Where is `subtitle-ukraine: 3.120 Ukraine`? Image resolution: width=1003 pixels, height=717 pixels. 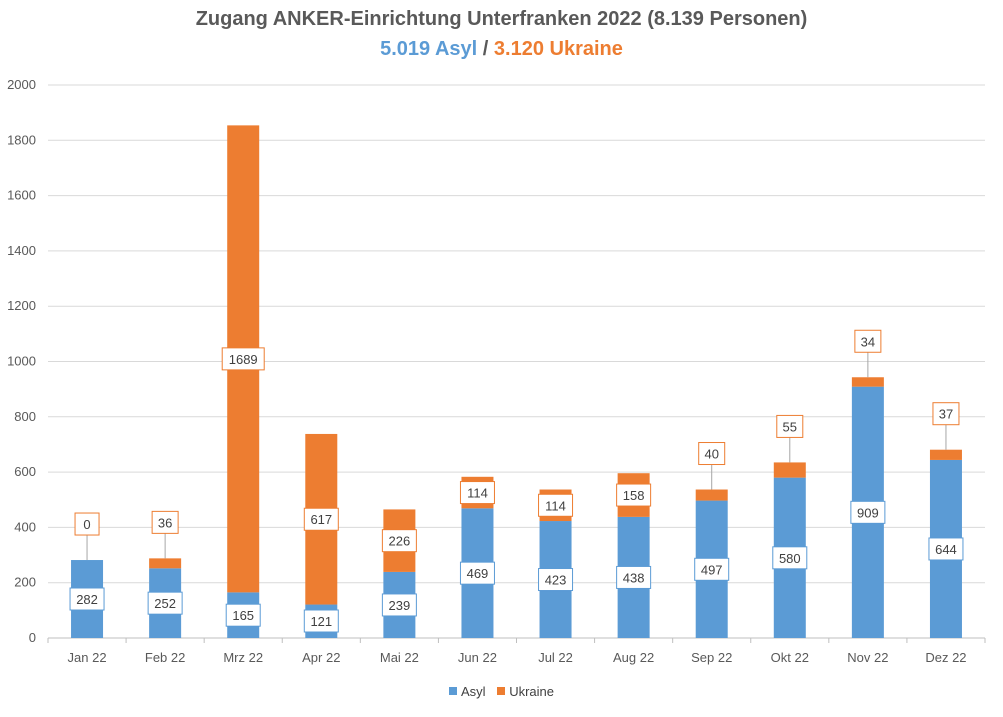
subtitle-ukraine: 3.120 Ukraine is located at coordinates (558, 49).